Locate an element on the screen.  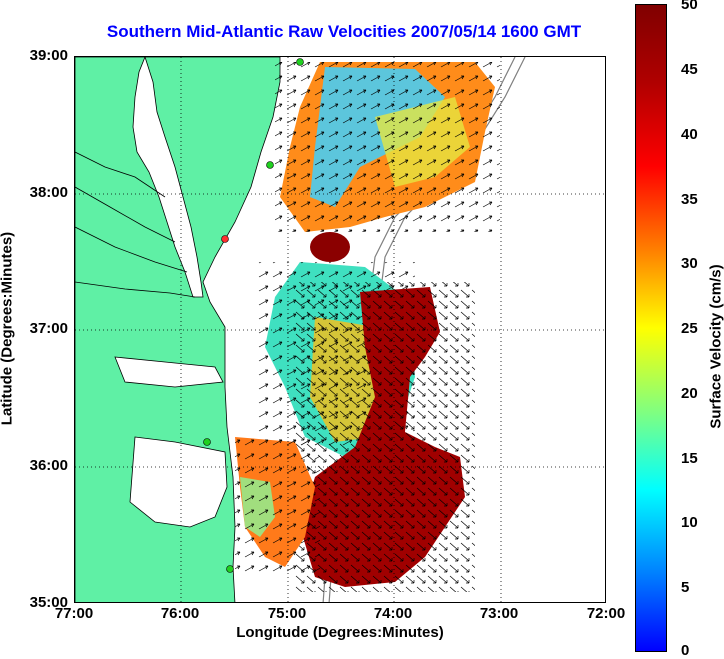
y-tick-label: 39:00 is located at coordinates (48, 55).